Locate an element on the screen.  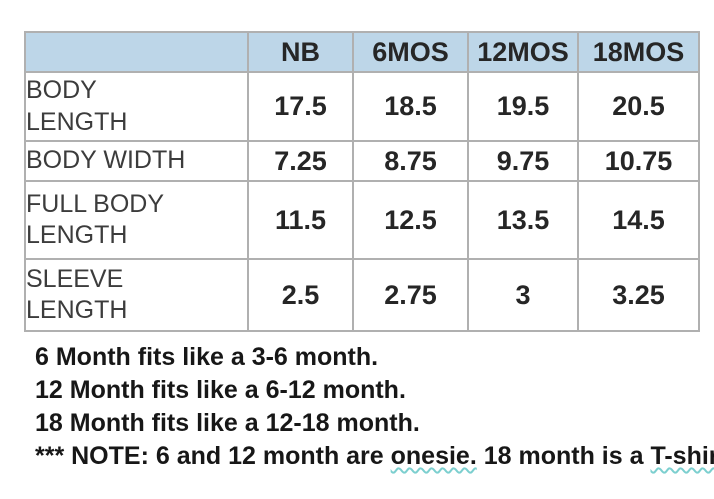
cell-value: 17.5 is located at coordinates (300, 106).